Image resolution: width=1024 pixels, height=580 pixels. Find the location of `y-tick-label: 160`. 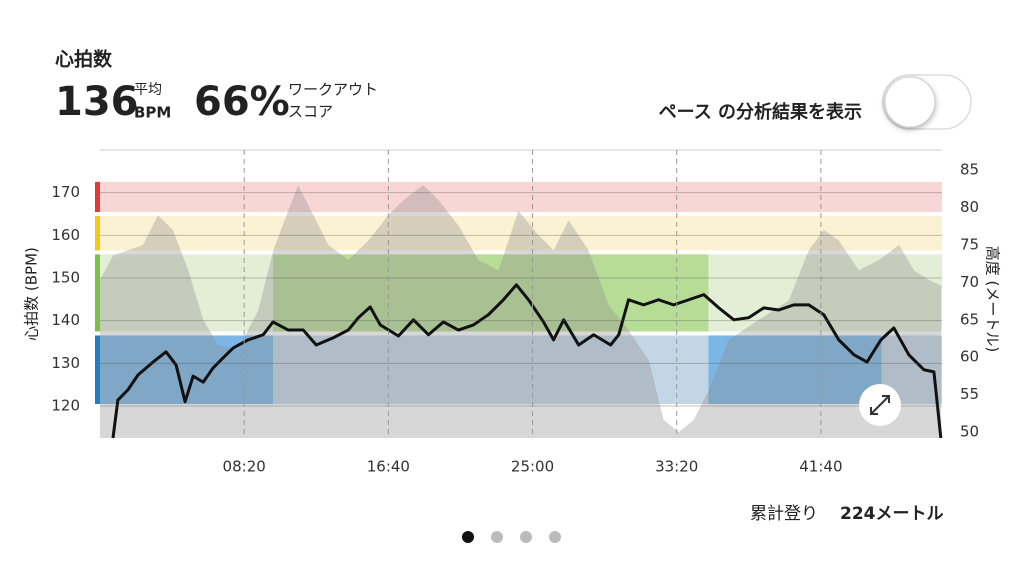

y-tick-label: 160 is located at coordinates (65, 235).